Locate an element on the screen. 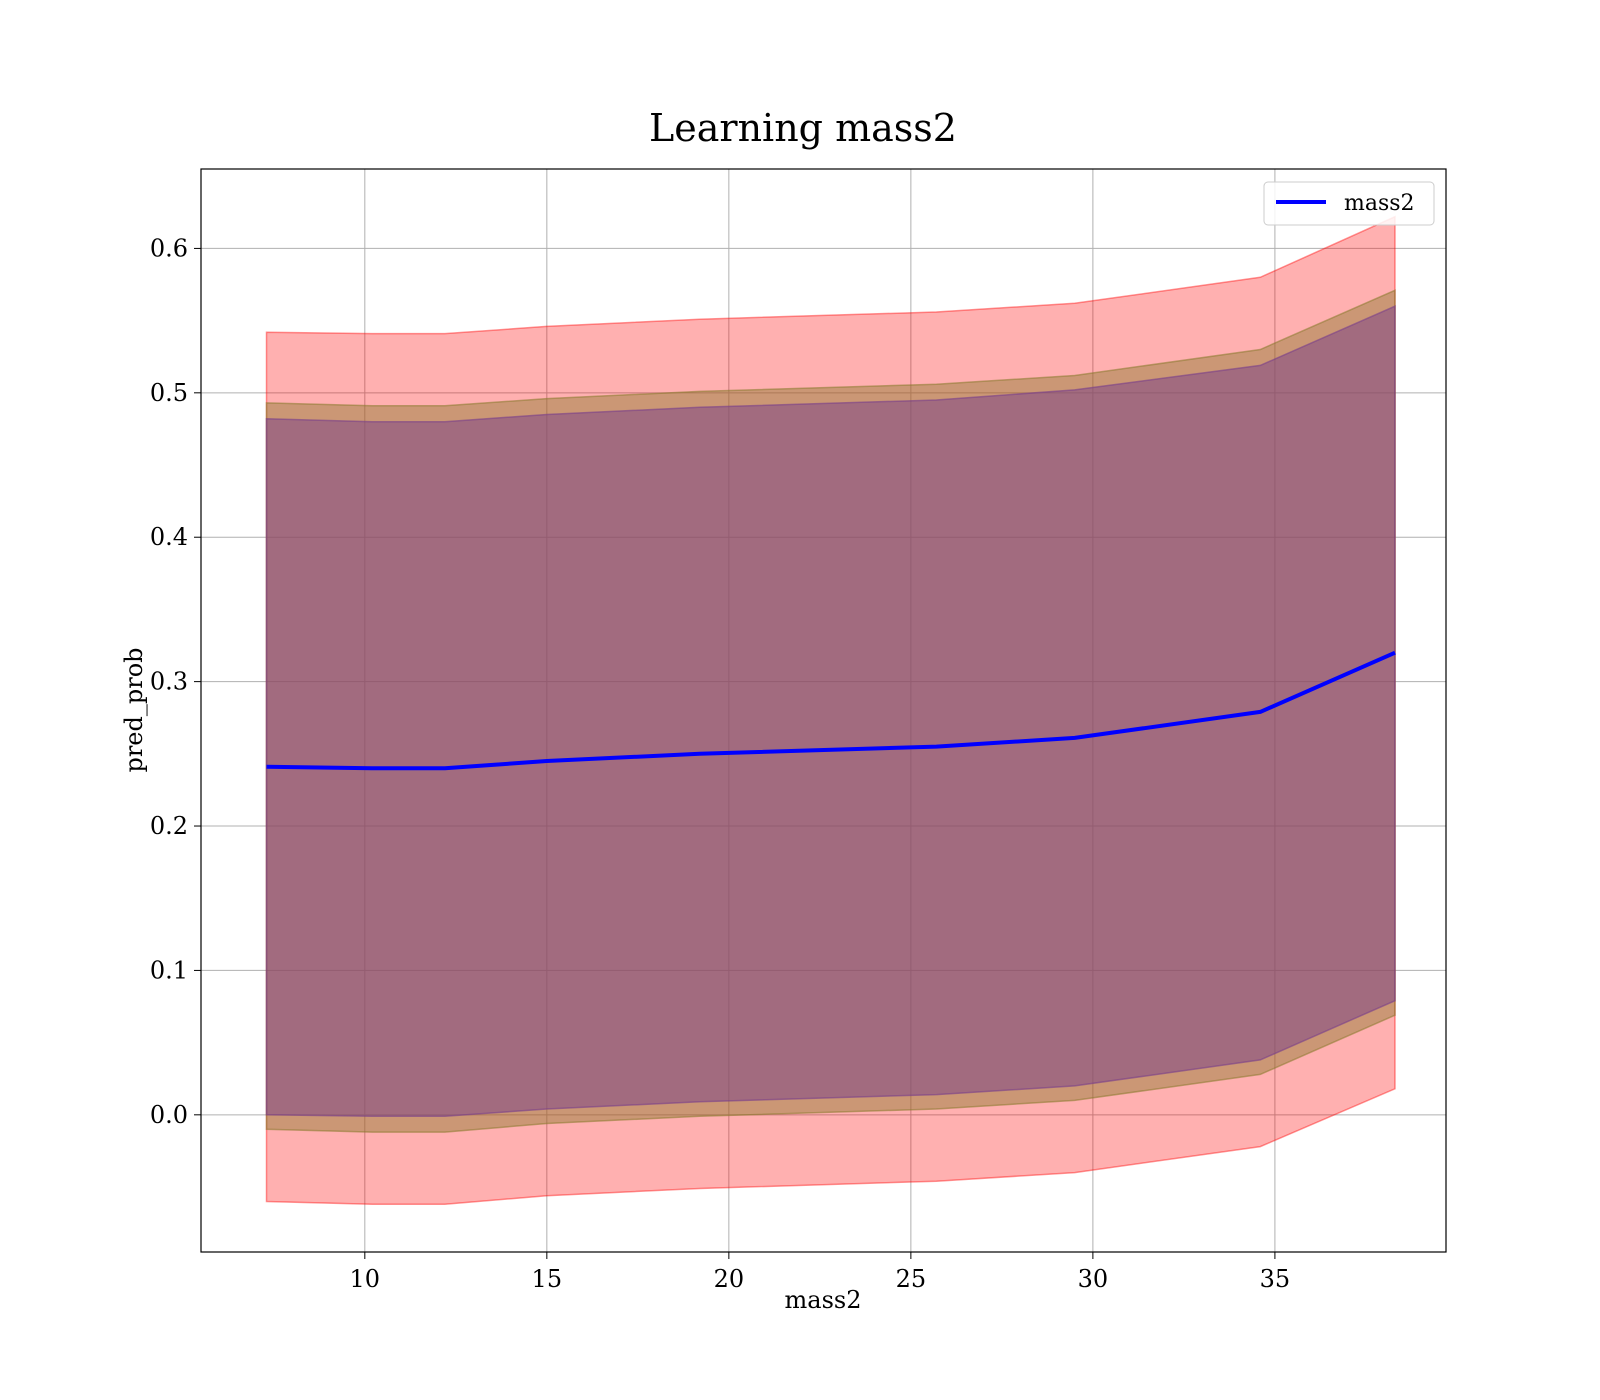 Image resolution: width=1600 pixels, height=1400 pixels. chart-title: Learning mass2 is located at coordinates (803, 128).